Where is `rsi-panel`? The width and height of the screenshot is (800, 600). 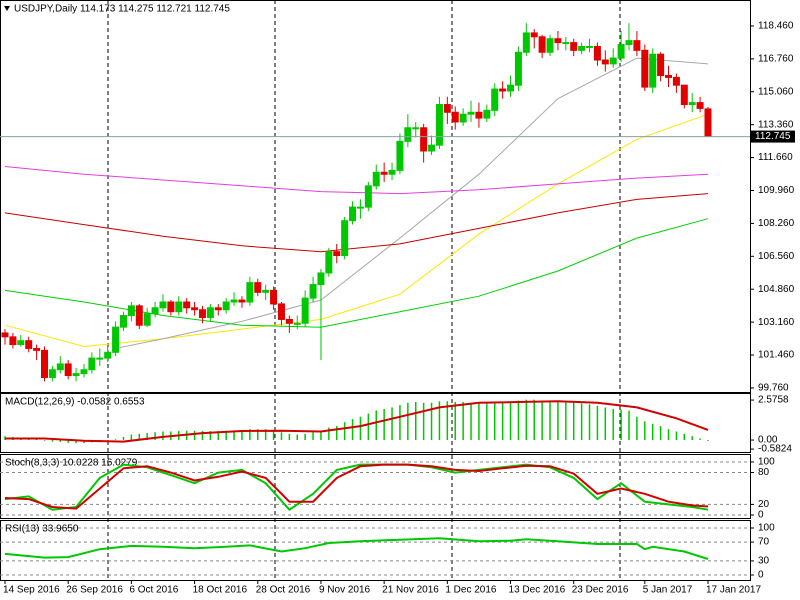
rsi-panel is located at coordinates (375, 550).